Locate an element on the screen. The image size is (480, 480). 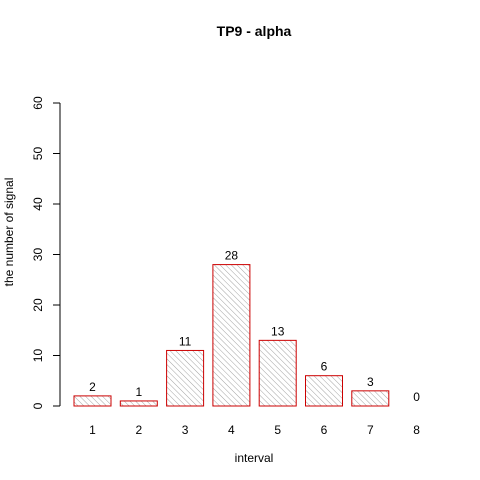
x-tick-label: 8 is located at coordinates (416, 430).